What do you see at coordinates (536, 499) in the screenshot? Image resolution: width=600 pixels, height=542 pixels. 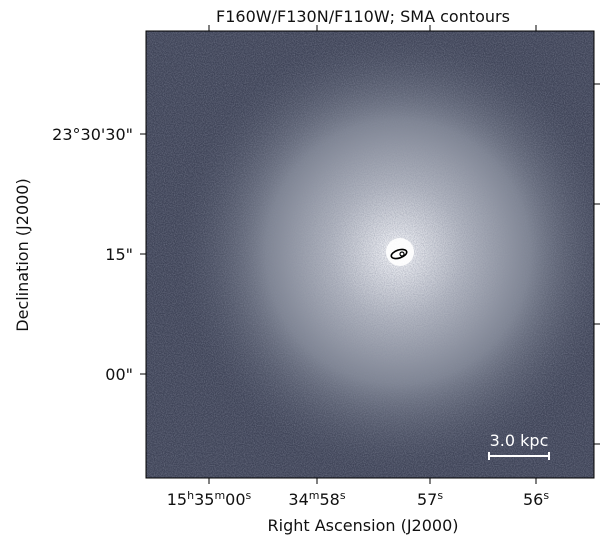 I see `x-tick-label: 56s` at bounding box center [536, 499].